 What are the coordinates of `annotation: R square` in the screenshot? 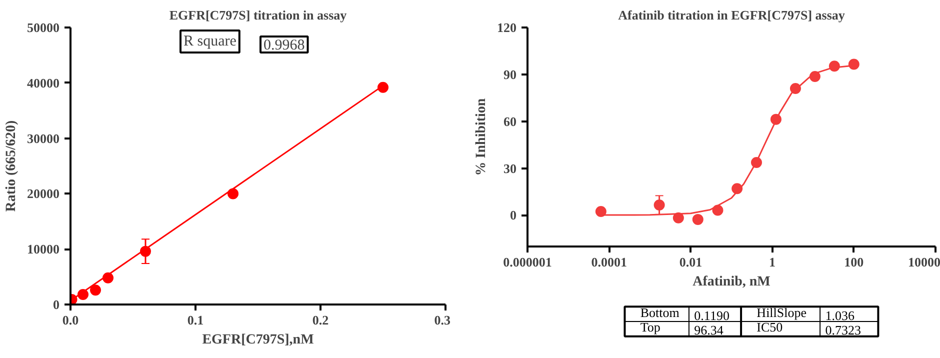 It's located at (210, 42).